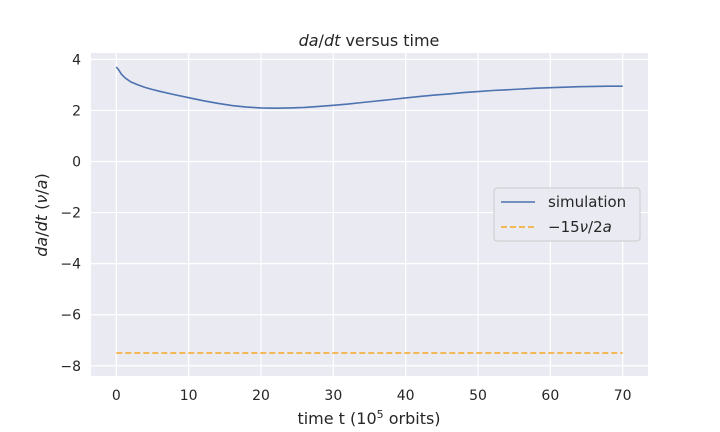 This screenshot has width=720, height=432. I want to click on legend-label-analytic: −15ν/2a, so click(580, 227).